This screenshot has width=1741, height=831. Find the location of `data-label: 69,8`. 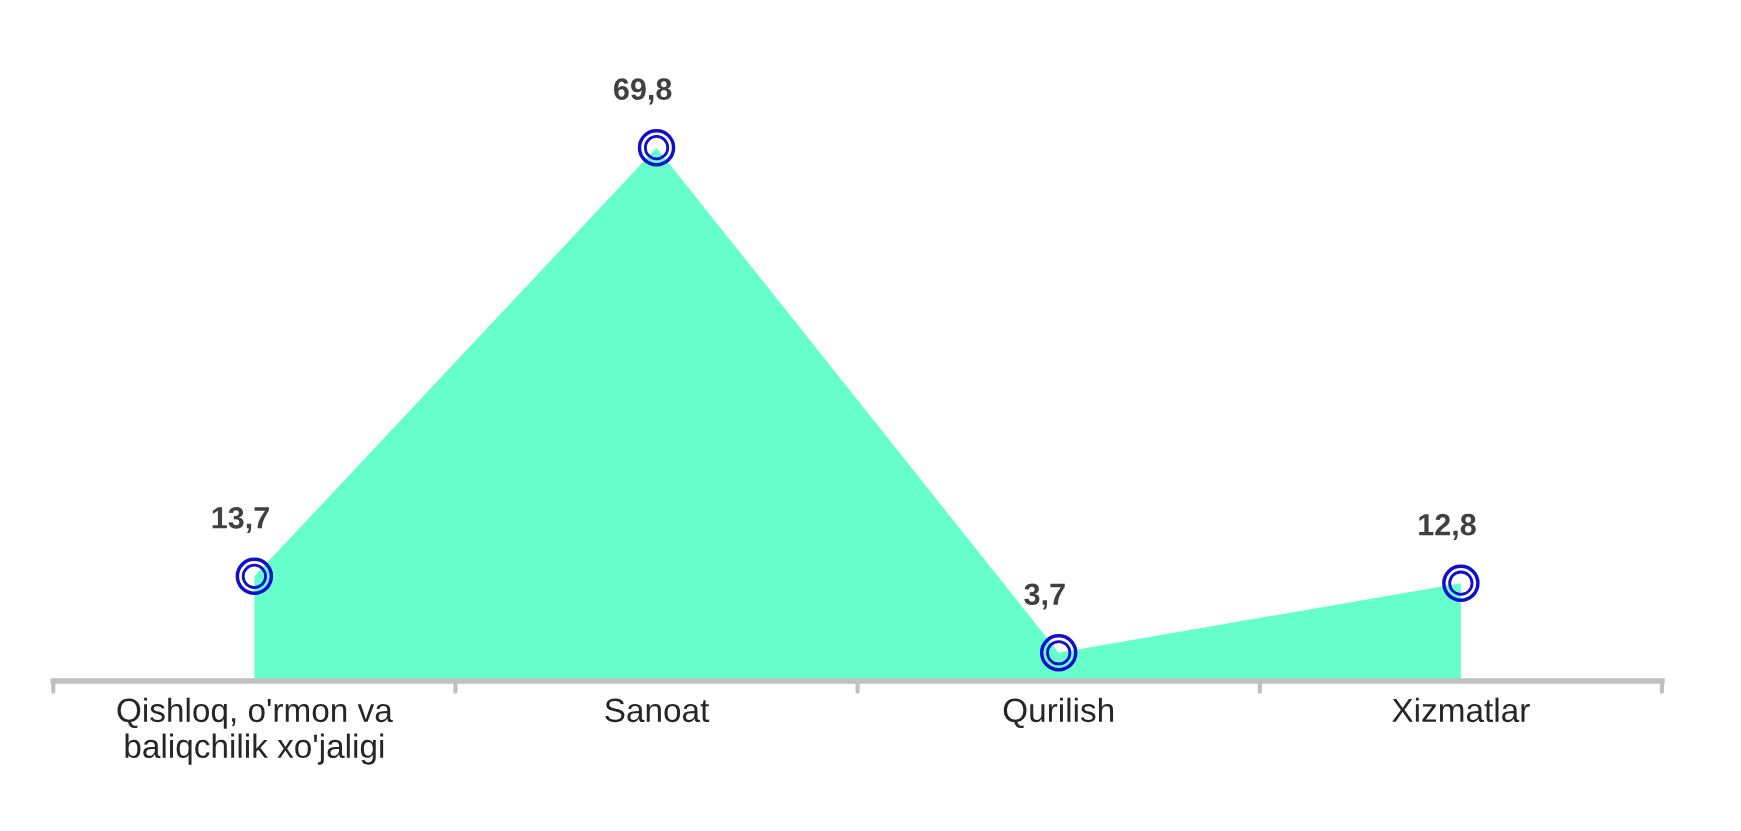

data-label: 69,8 is located at coordinates (643, 91).